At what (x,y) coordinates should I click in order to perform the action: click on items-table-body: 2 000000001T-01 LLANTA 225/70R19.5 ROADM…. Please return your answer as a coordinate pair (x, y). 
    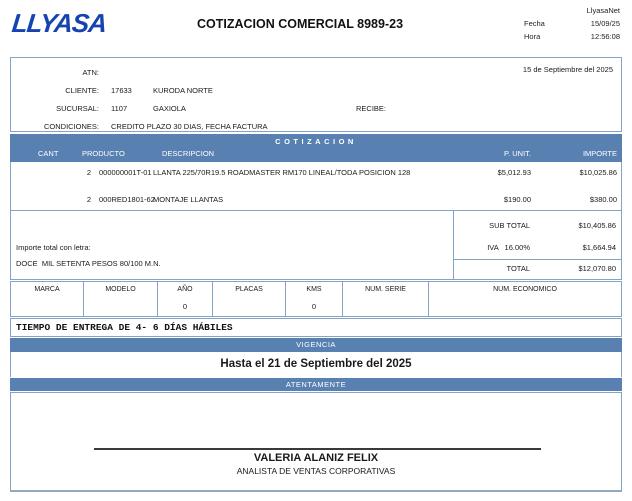
    Looking at the image, I should click on (316, 186).